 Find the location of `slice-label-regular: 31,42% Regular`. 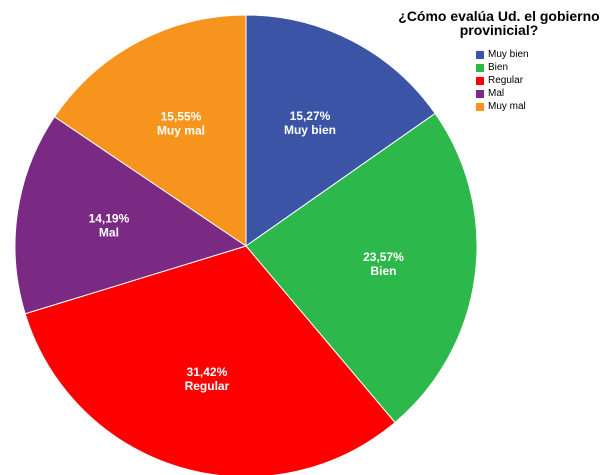

slice-label-regular: 31,42% Regular is located at coordinates (207, 379).